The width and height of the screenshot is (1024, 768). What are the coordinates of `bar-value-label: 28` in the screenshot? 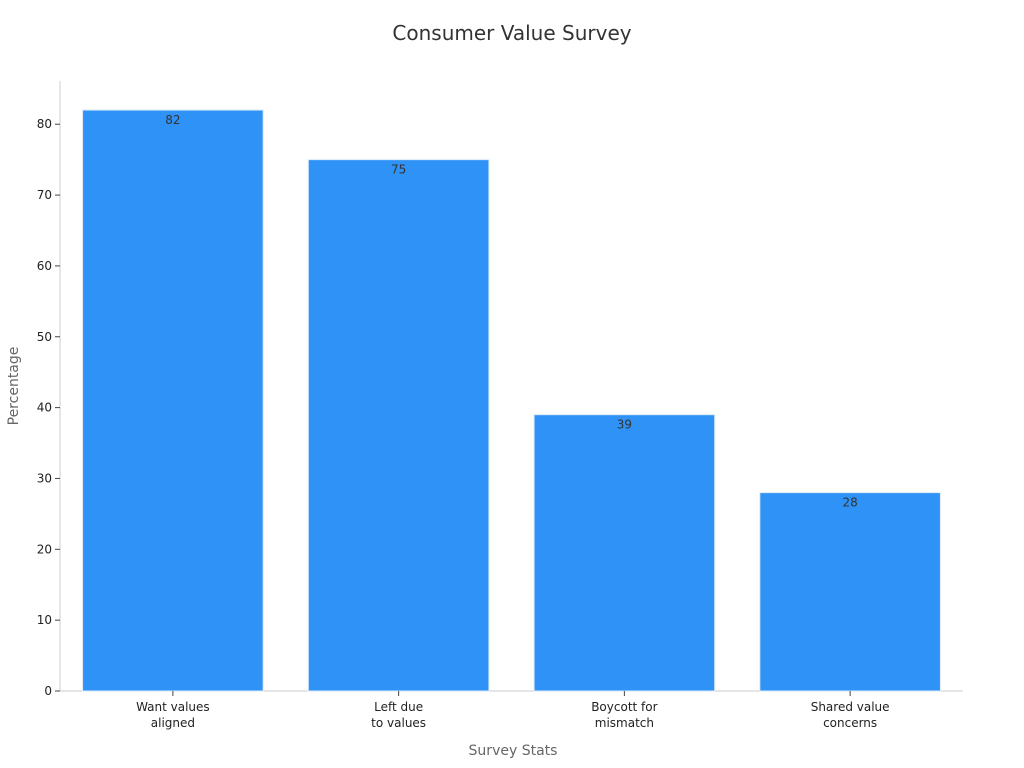 It's located at (849, 503).